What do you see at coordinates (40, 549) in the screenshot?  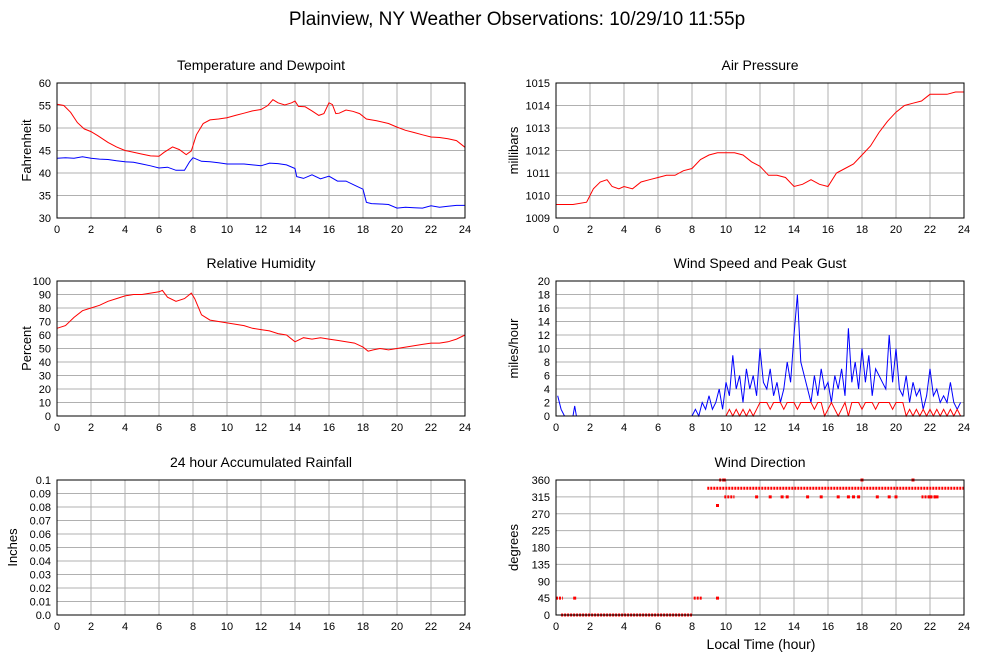 I see `rain-y-tick-label: 0.05` at bounding box center [40, 549].